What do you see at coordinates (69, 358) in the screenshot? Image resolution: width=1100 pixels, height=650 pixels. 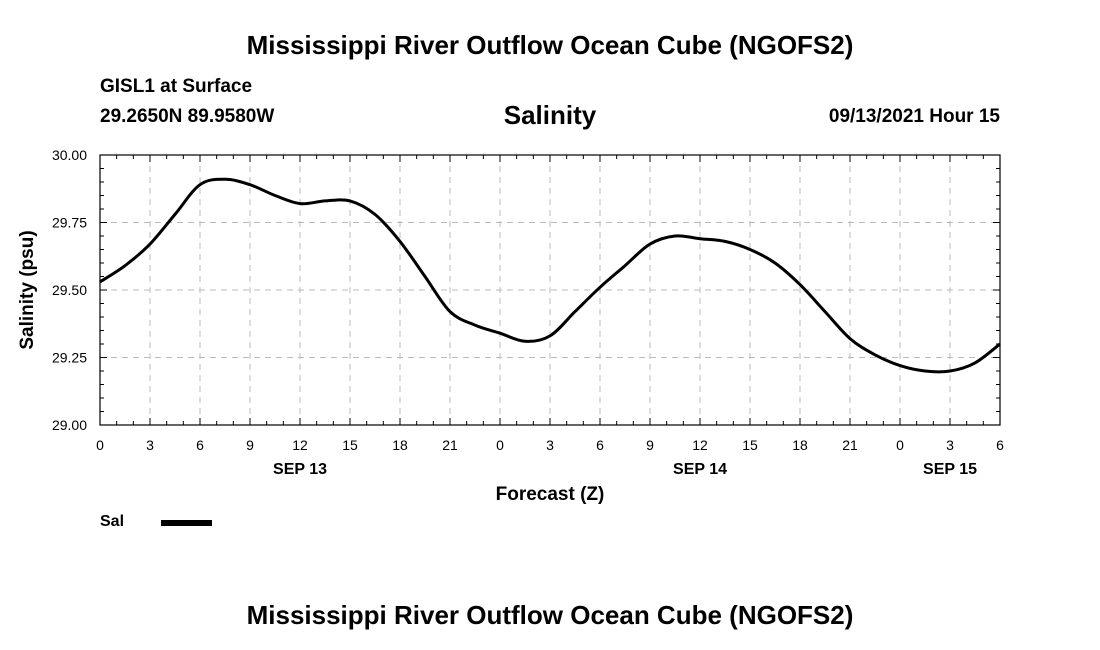 I see `y-tick-label: 29.25` at bounding box center [69, 358].